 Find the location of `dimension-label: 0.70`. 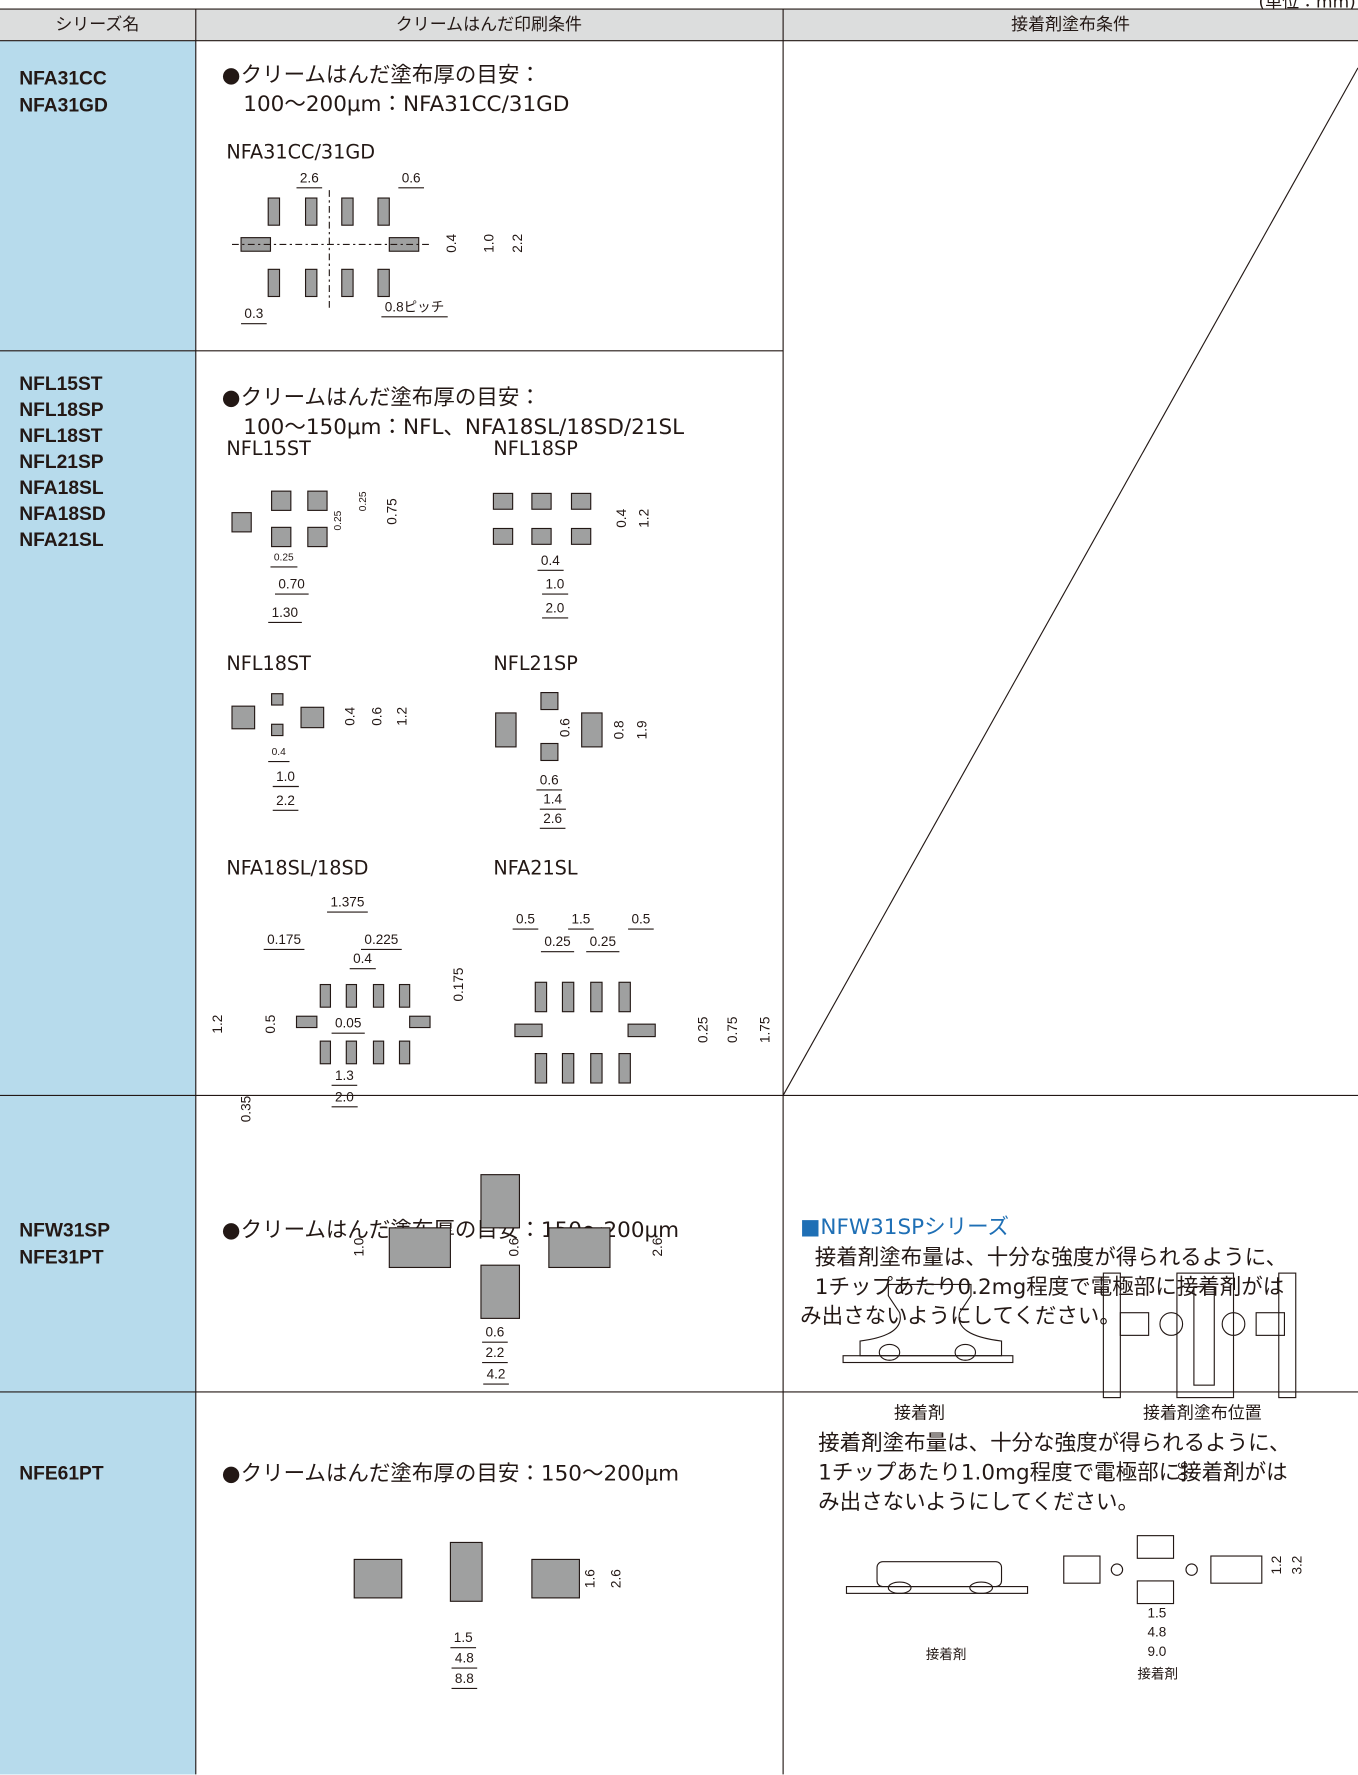

dimension-label: 0.70 is located at coordinates (291, 584).